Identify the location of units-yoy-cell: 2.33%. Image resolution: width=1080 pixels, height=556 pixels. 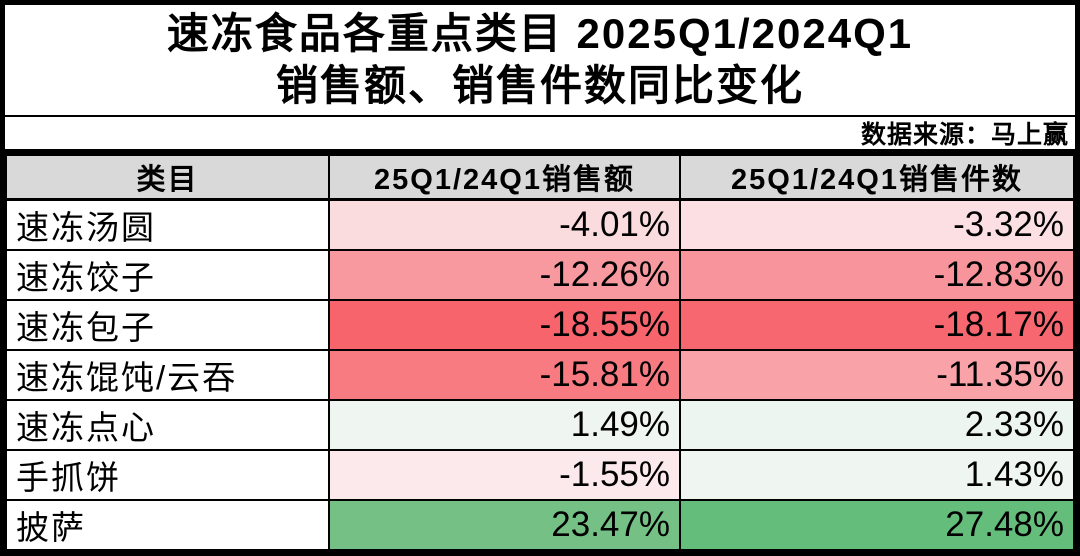
(877, 425).